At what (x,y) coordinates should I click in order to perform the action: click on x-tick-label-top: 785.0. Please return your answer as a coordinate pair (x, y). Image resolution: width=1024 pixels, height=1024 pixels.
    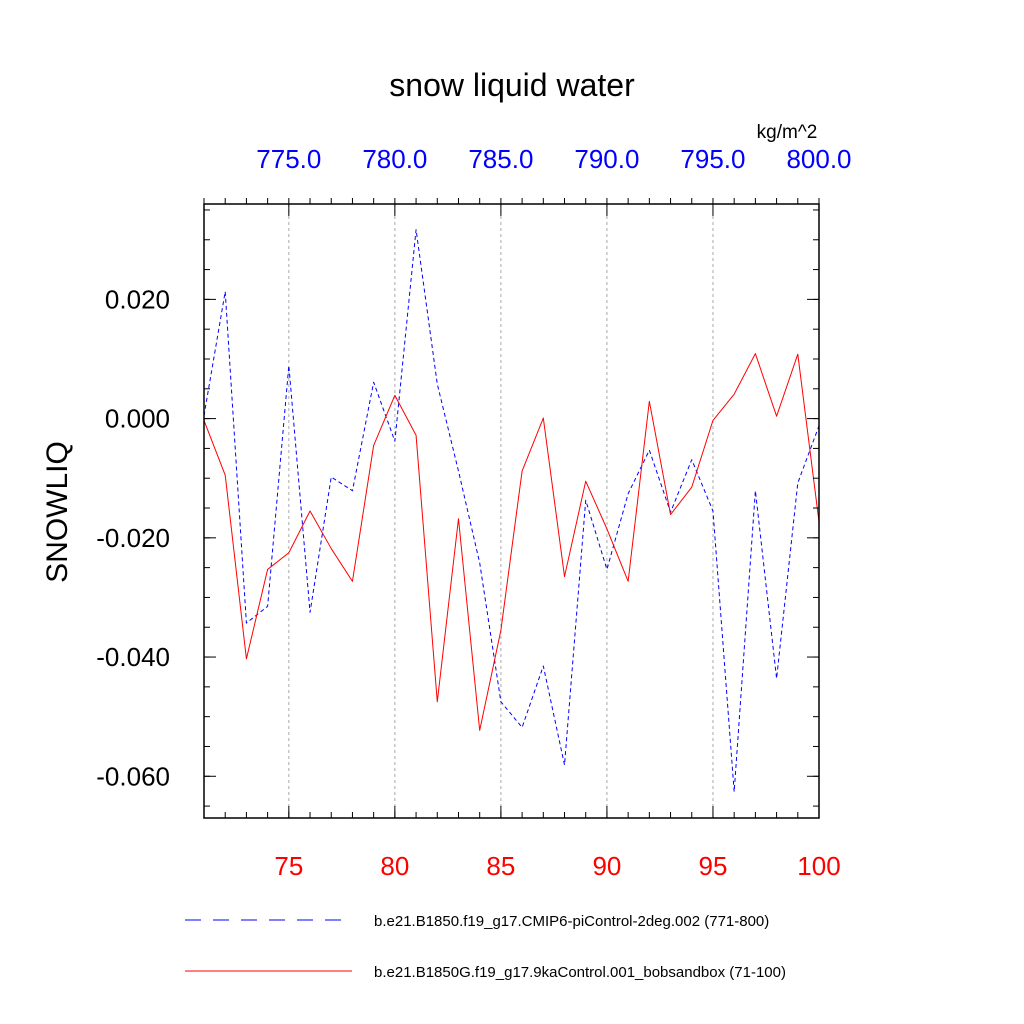
    Looking at the image, I should click on (500, 159).